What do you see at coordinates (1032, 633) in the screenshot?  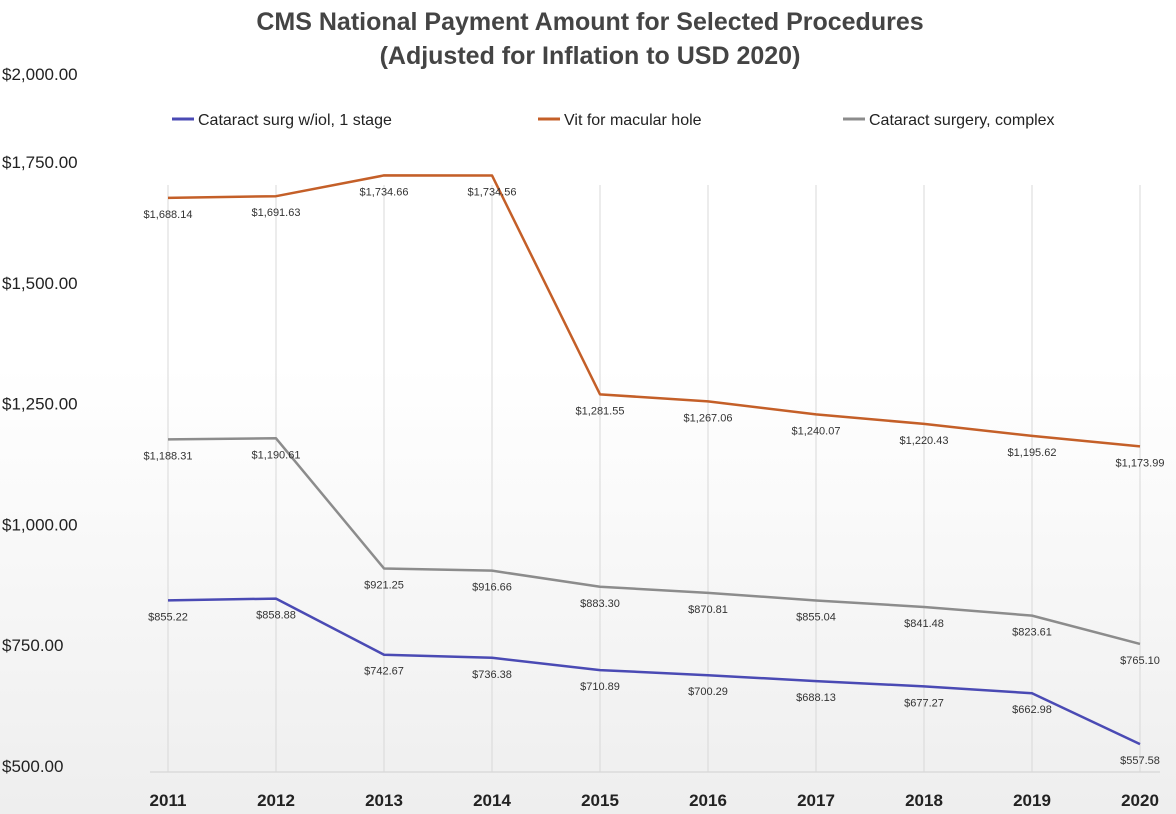 I see `data-label: $823.61` at bounding box center [1032, 633].